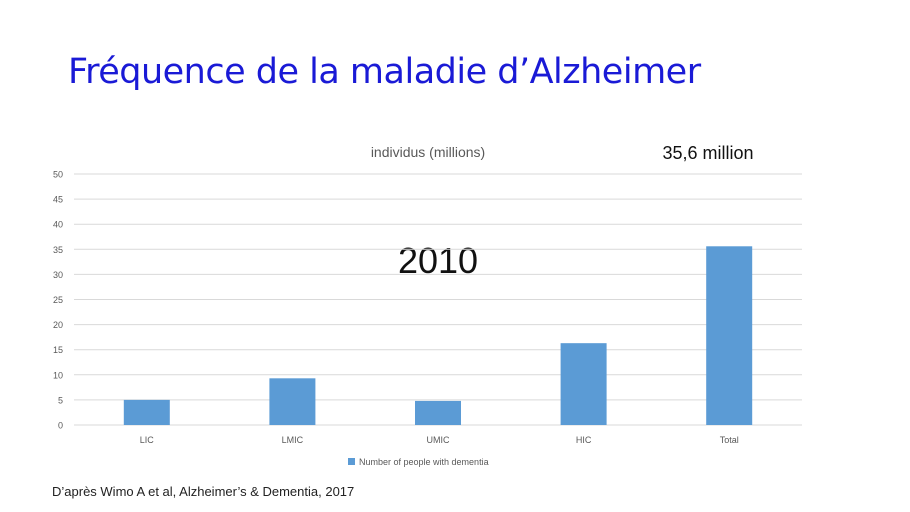  Describe the element at coordinates (707, 153) in the screenshot. I see `annotation-total: 35,6 million` at that location.